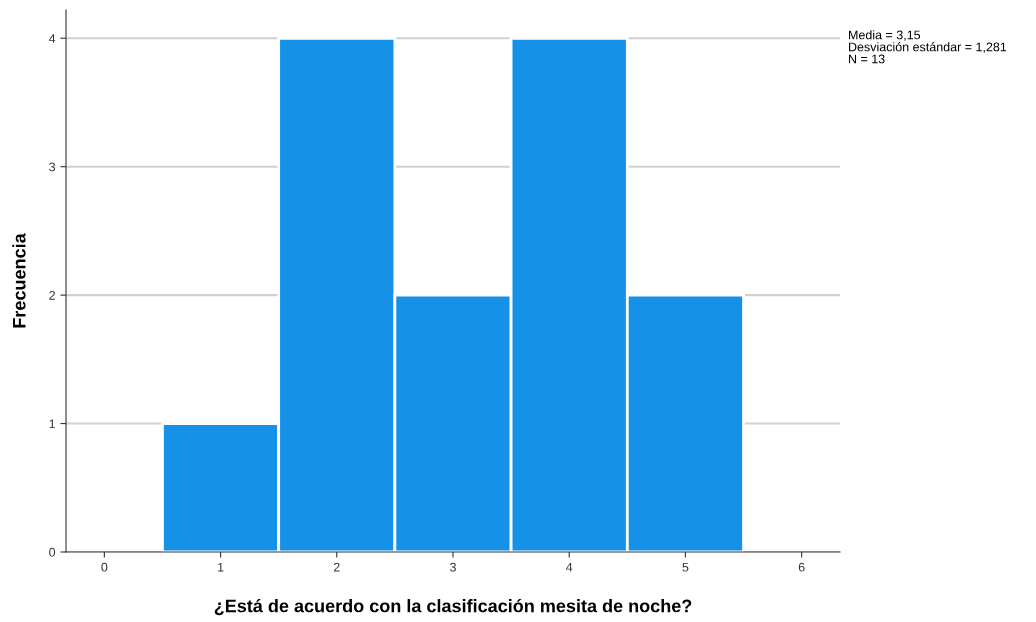 The width and height of the screenshot is (1036, 622). I want to click on text: Desviación estándar = 1,281, so click(928, 47).